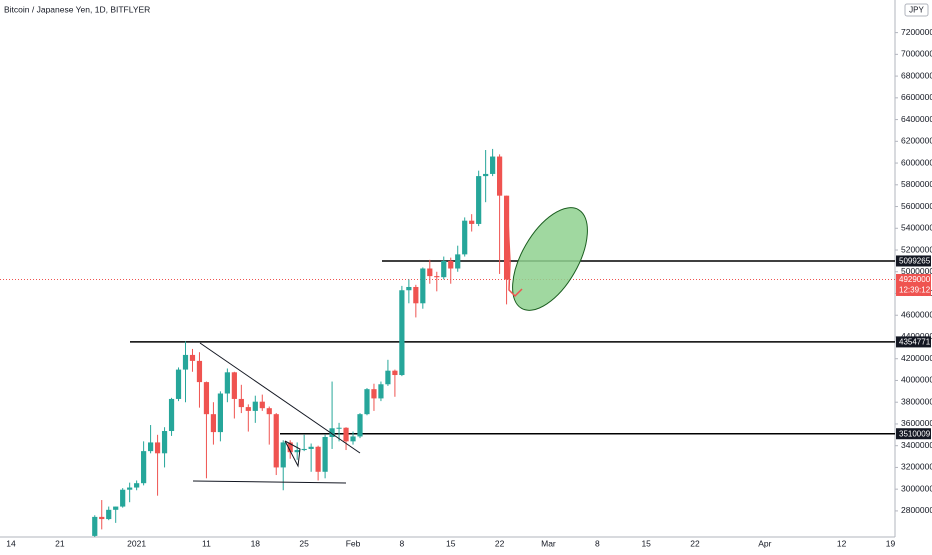 The width and height of the screenshot is (932, 555). Describe the element at coordinates (304, 543) in the screenshot. I see `x-tick-label: 25` at that location.